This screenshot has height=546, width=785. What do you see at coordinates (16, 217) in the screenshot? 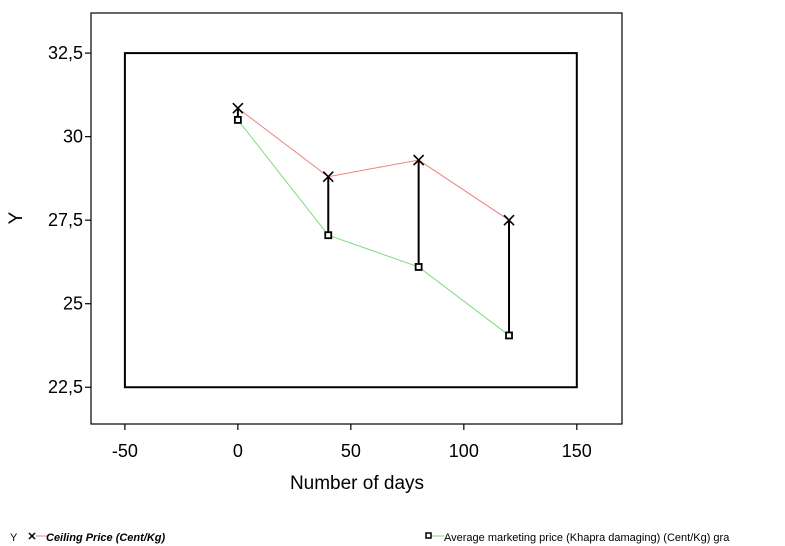
I see `y-axis-title: Y` at bounding box center [16, 217].